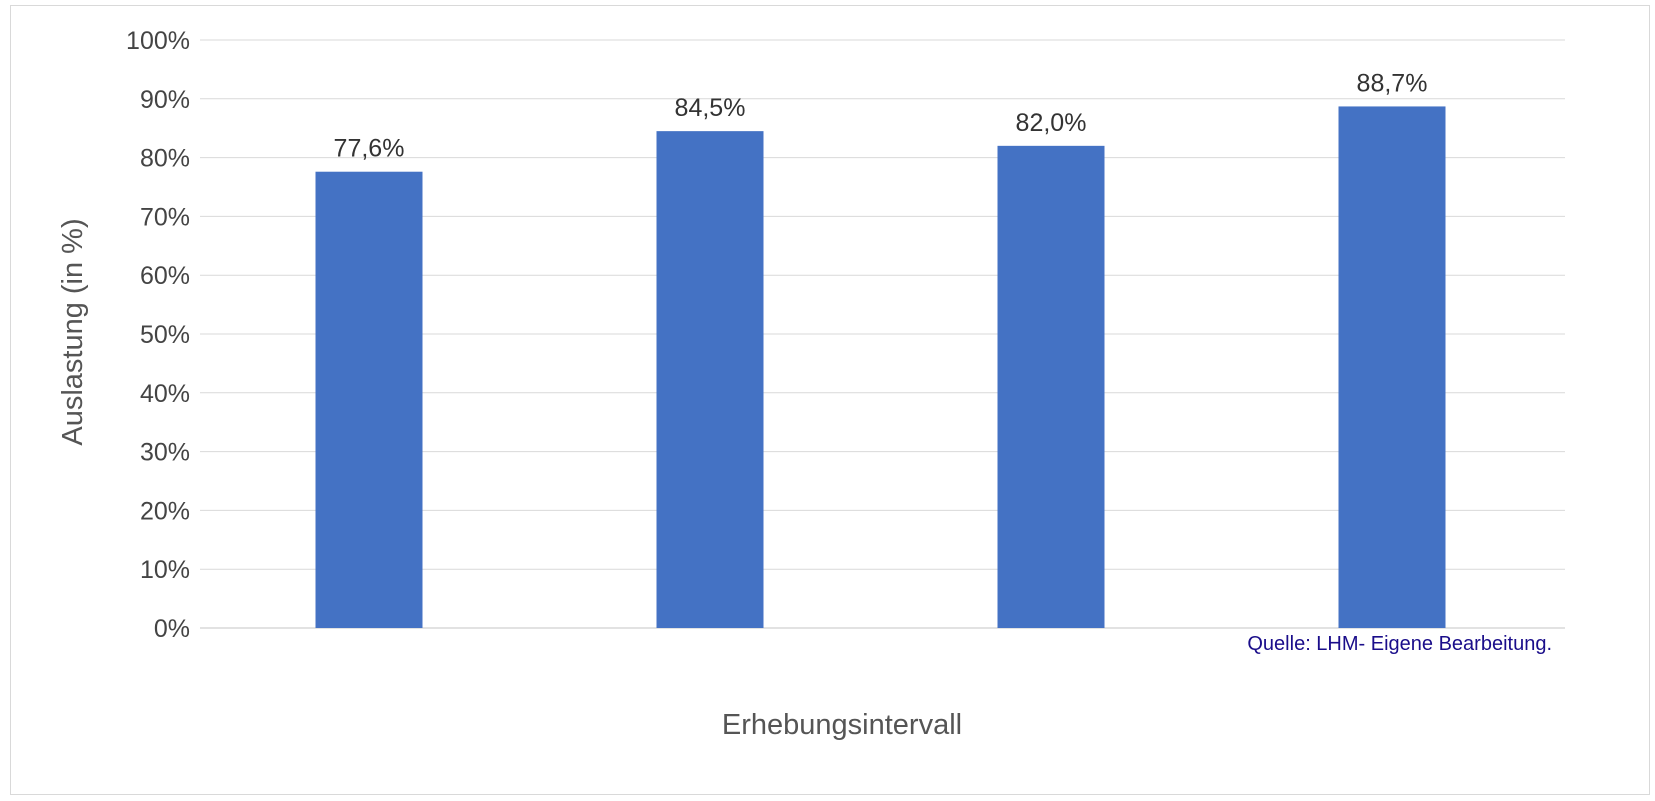 Image resolution: width=1655 pixels, height=801 pixels. What do you see at coordinates (165, 276) in the screenshot?
I see `y-tick-label: 60%` at bounding box center [165, 276].